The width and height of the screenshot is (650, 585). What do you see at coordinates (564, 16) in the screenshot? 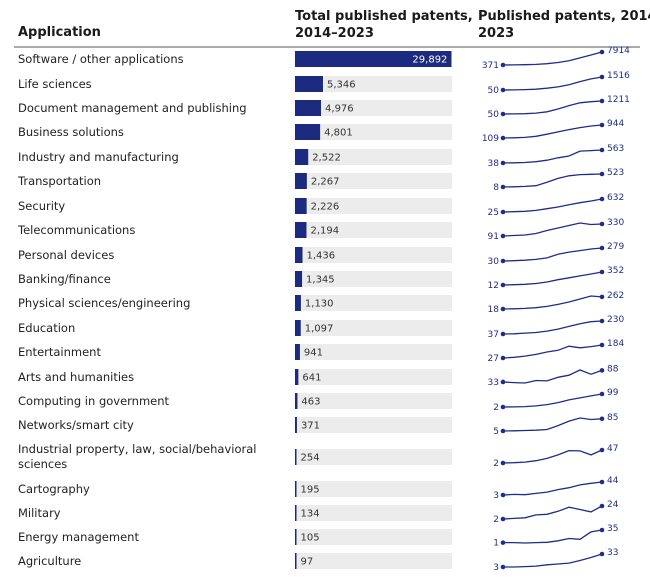
I see `header-trend-line1: Published patents, 2014–` at bounding box center [564, 16].